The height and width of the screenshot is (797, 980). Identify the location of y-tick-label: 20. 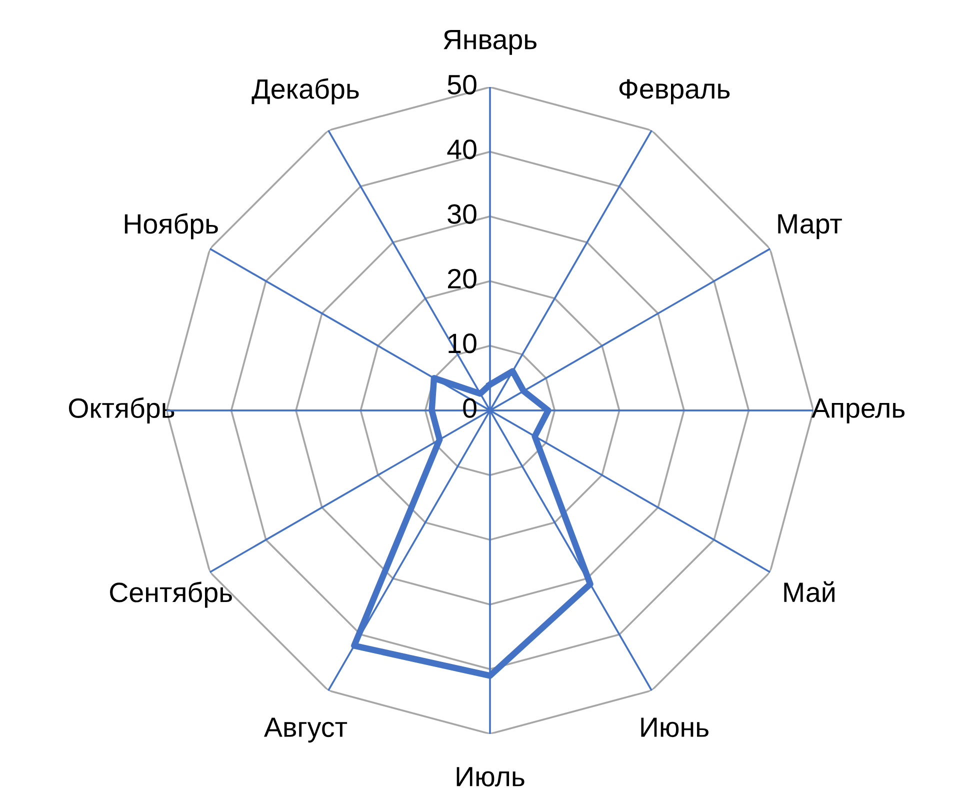
(462, 278).